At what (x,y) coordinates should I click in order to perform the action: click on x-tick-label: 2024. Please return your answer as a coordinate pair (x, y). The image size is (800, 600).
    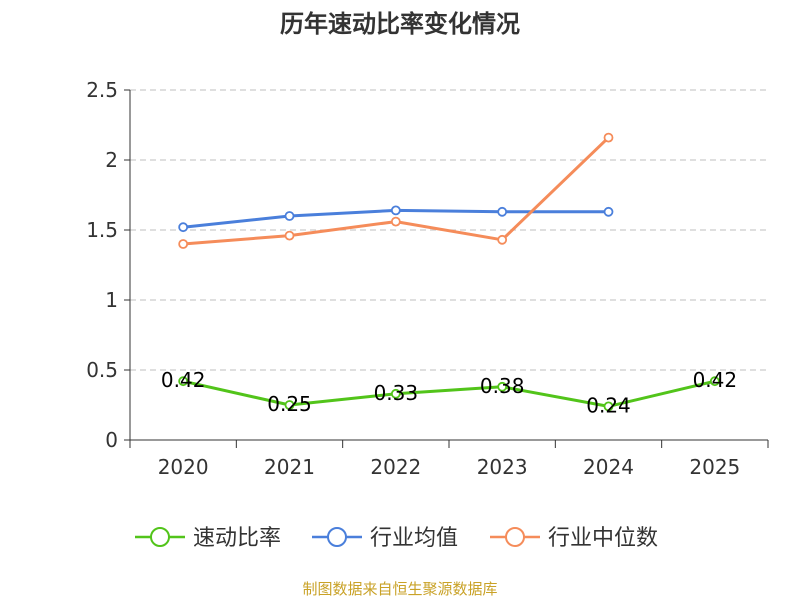
    Looking at the image, I should click on (608, 467).